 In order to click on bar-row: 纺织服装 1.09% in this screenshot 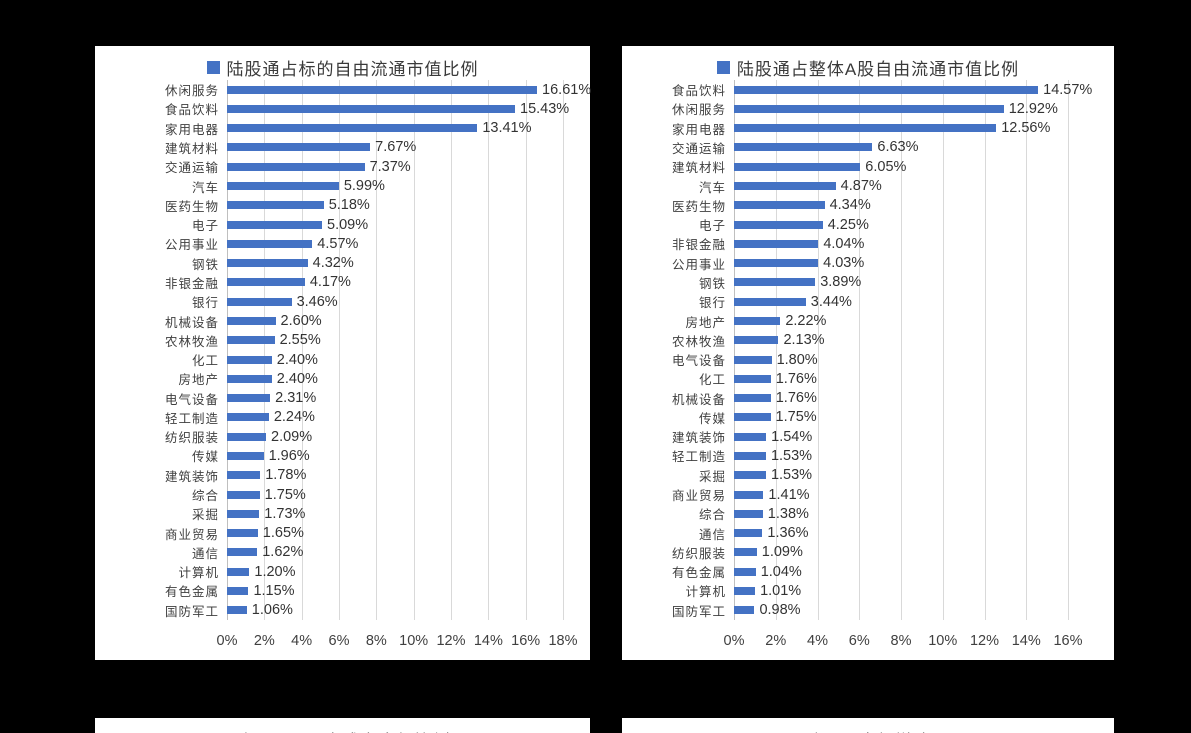, I will do `click(868, 552)`.